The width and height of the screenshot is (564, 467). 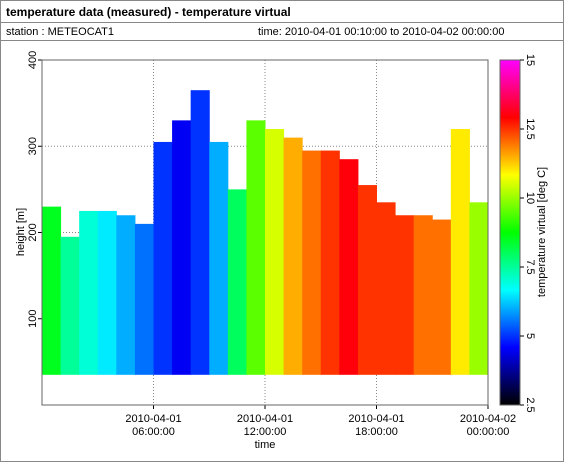 I want to click on colorbar-tick-label: 15, so click(x=530, y=60).